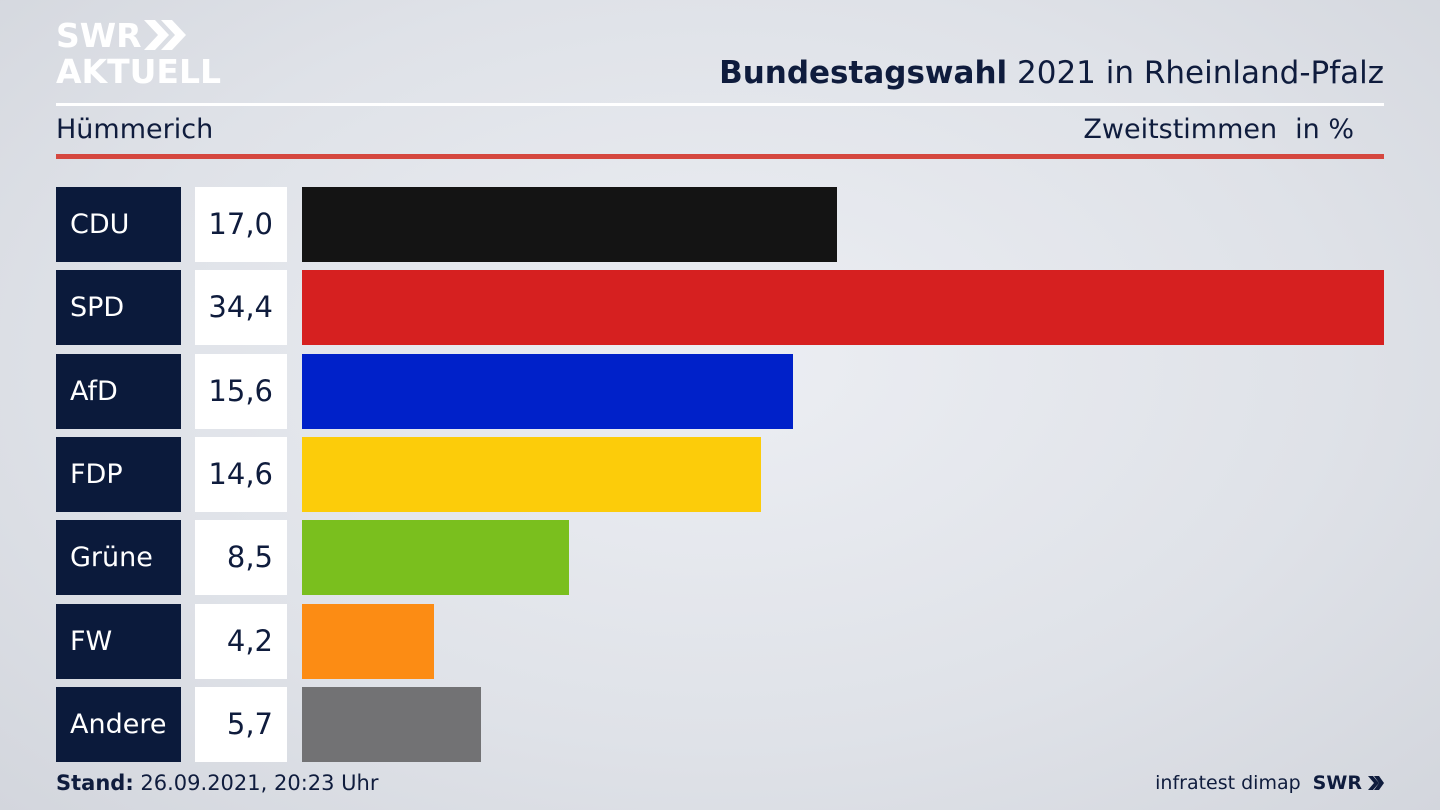 The width and height of the screenshot is (1440, 810). Describe the element at coordinates (118, 724) in the screenshot. I see `party-label: Andere` at that location.